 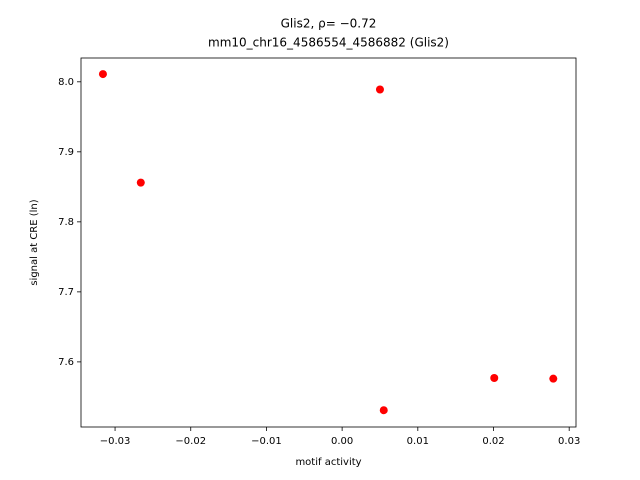 What do you see at coordinates (329, 24) in the screenshot?
I see `chart-title: Glis2, ρ= −0.72` at bounding box center [329, 24].